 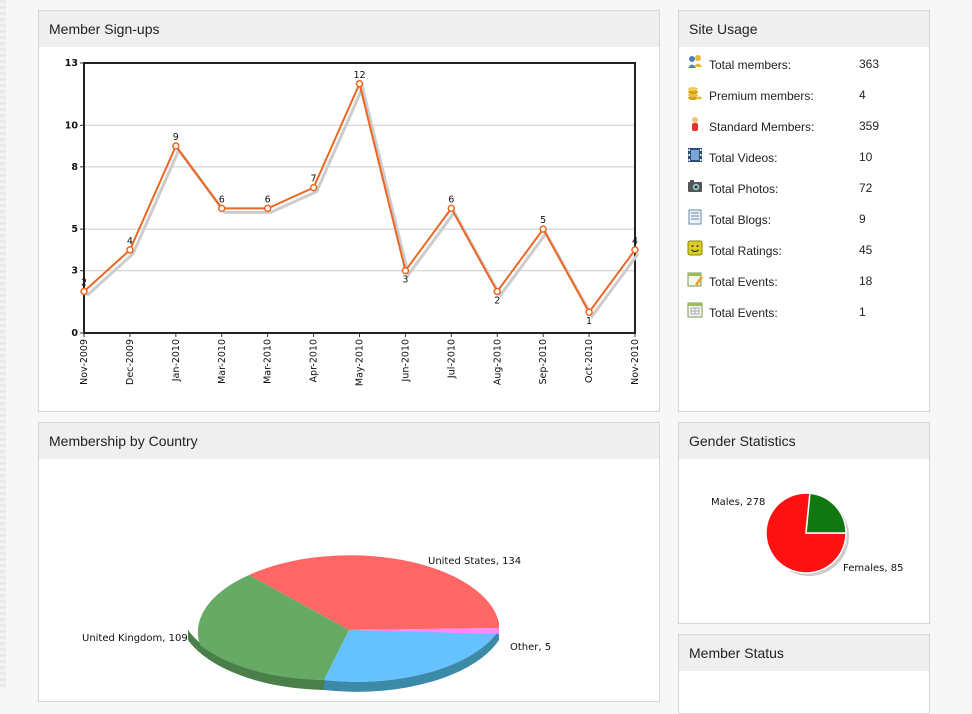 I want to click on y-tick-label: 5, so click(x=74, y=229).